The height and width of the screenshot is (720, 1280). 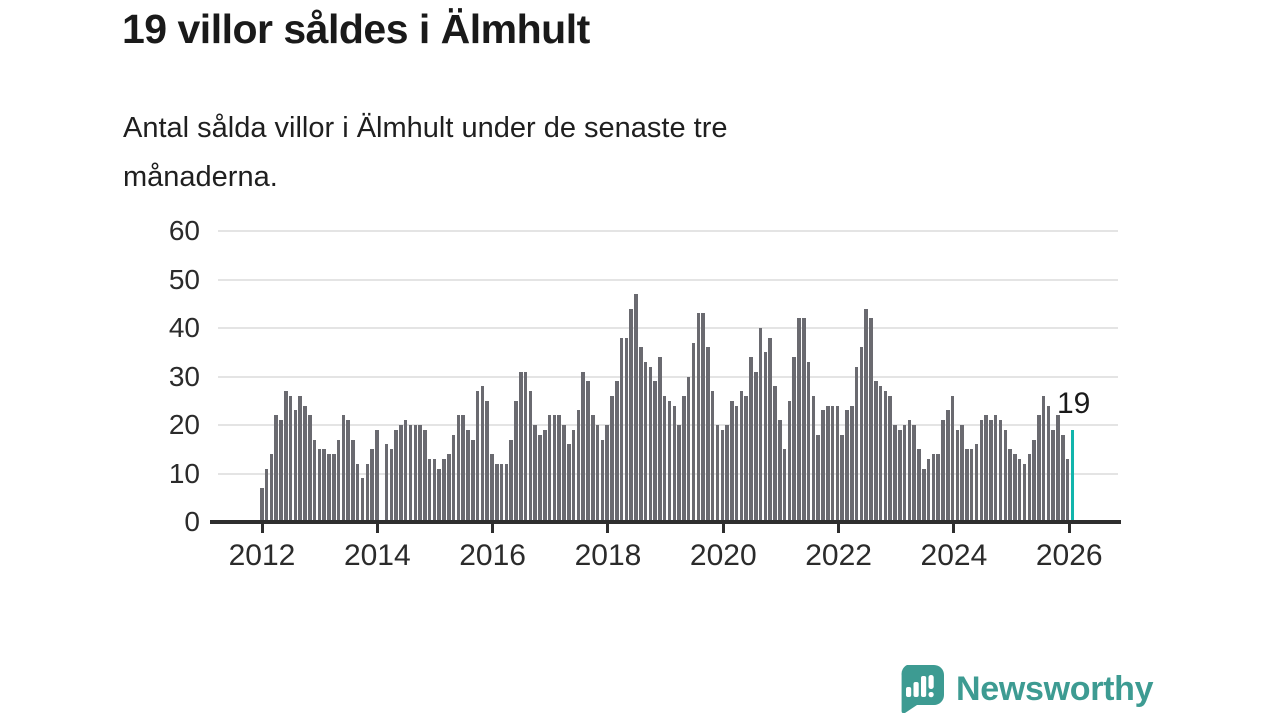 I want to click on y-axis-label-0: 0, so click(x=192, y=521).